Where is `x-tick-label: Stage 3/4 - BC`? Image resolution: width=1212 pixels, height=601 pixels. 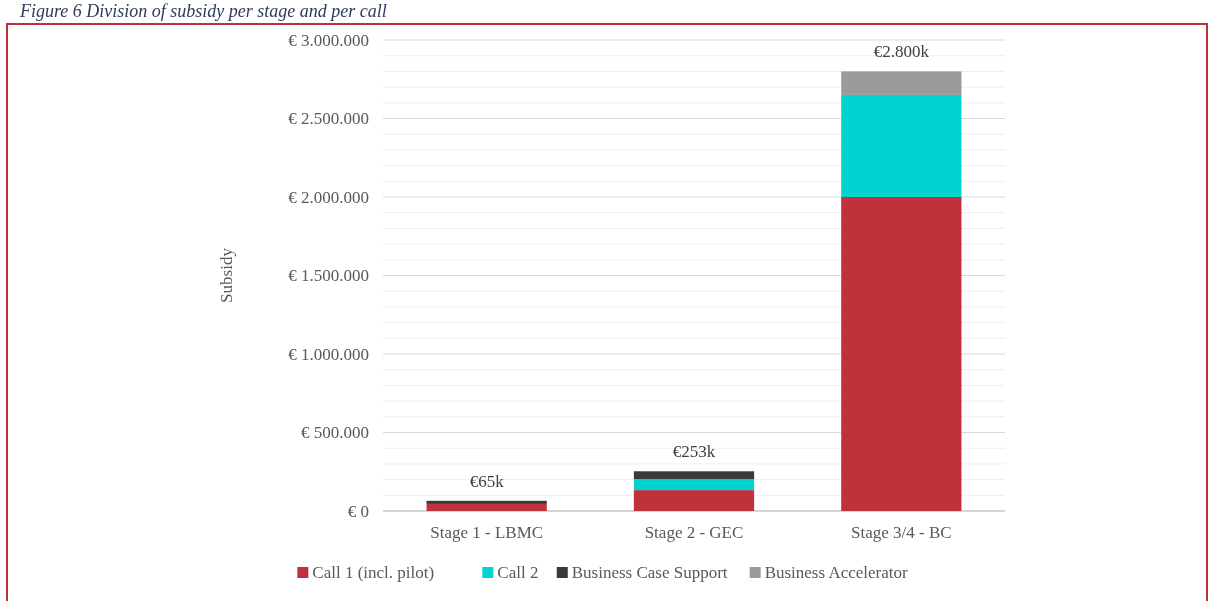 x-tick-label: Stage 3/4 - BC is located at coordinates (901, 532).